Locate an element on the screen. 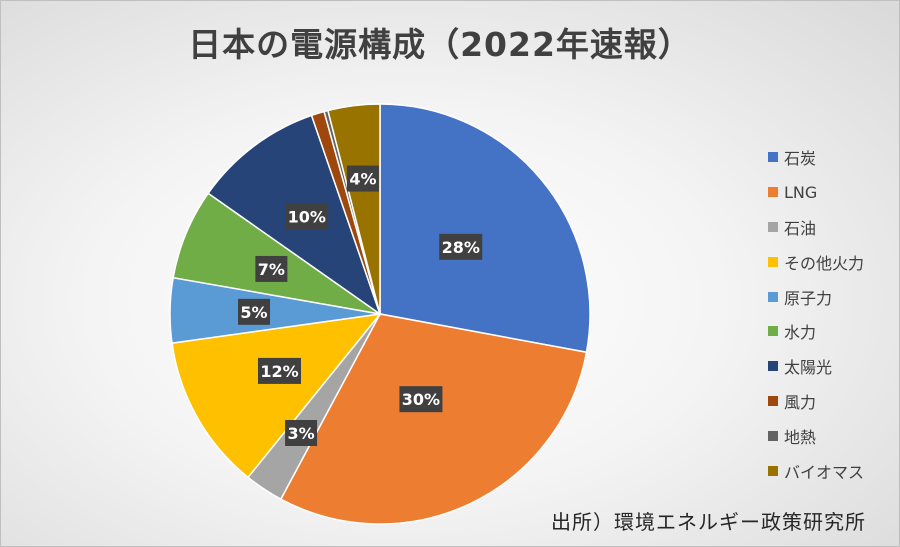  chart-legend: 石炭 LNG 石油その他火力原子力水力太陽光風力地熱バイオマス is located at coordinates (833, 314).